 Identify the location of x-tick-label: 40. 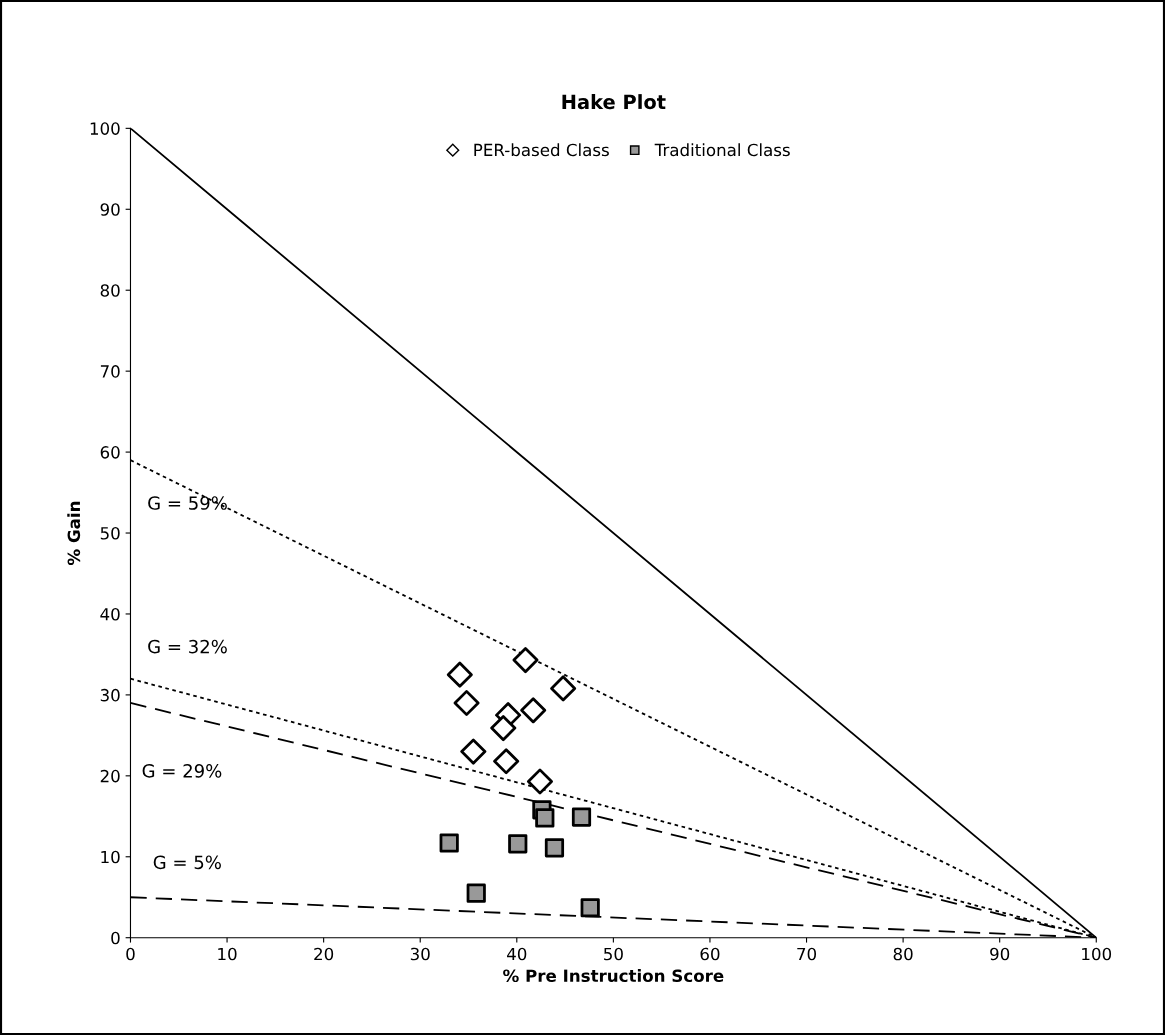
(517, 954).